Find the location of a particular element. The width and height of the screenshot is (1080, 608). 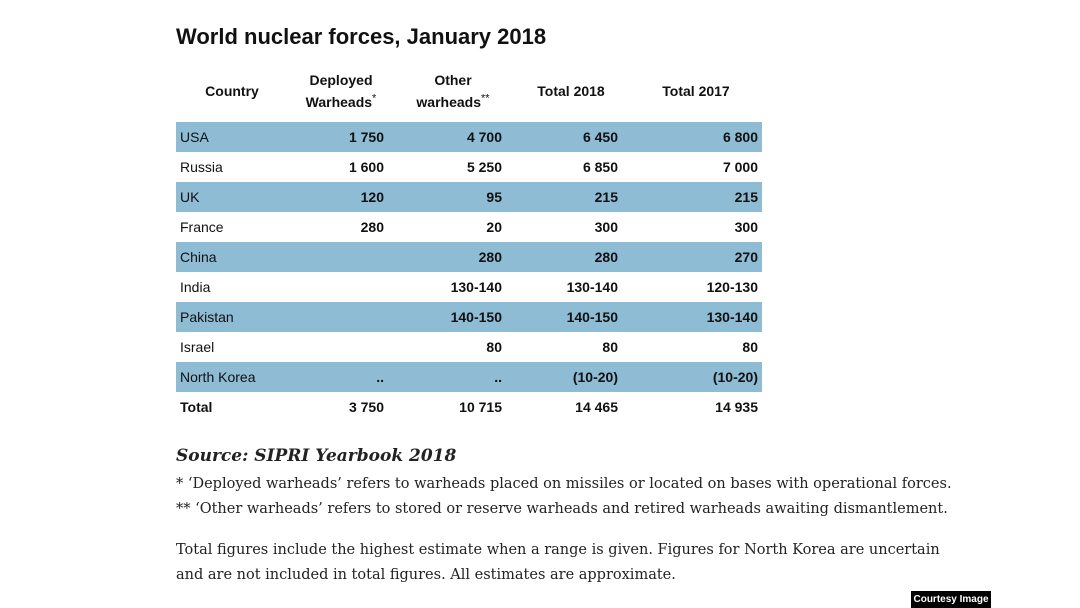

total-2017-value: 7 000 is located at coordinates (740, 167).